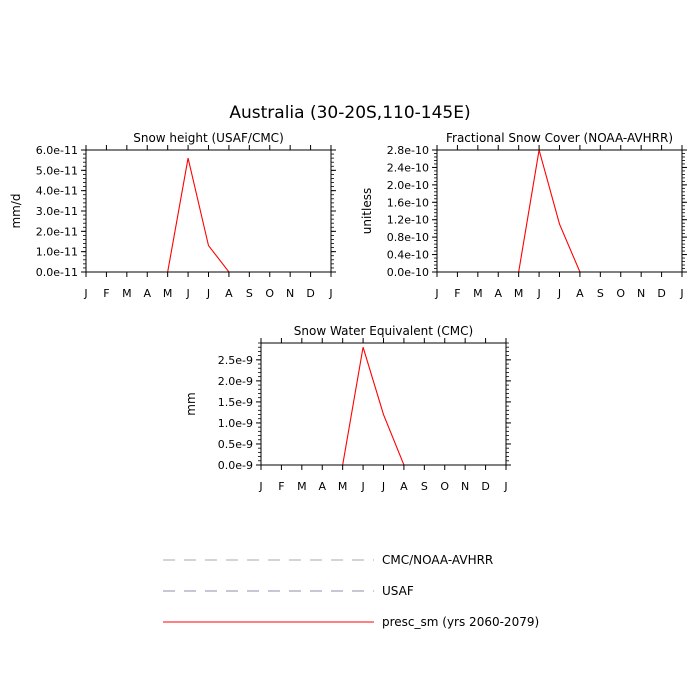 The width and height of the screenshot is (700, 700). I want to click on y-tick-label: 2.5e-9, so click(235, 360).